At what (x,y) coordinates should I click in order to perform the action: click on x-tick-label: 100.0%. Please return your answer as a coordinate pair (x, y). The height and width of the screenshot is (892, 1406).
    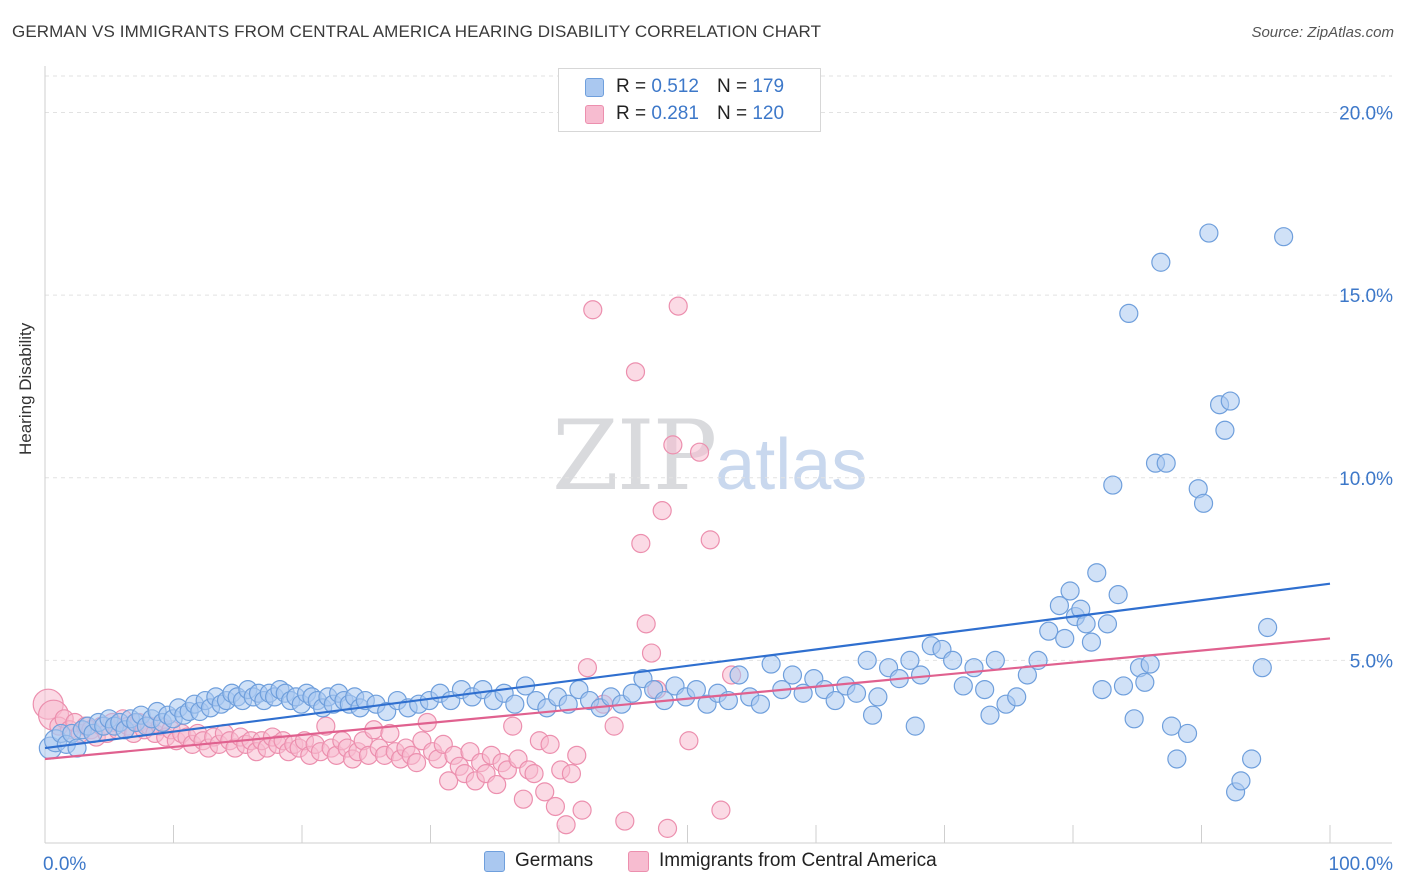
    Looking at the image, I should click on (1361, 864).